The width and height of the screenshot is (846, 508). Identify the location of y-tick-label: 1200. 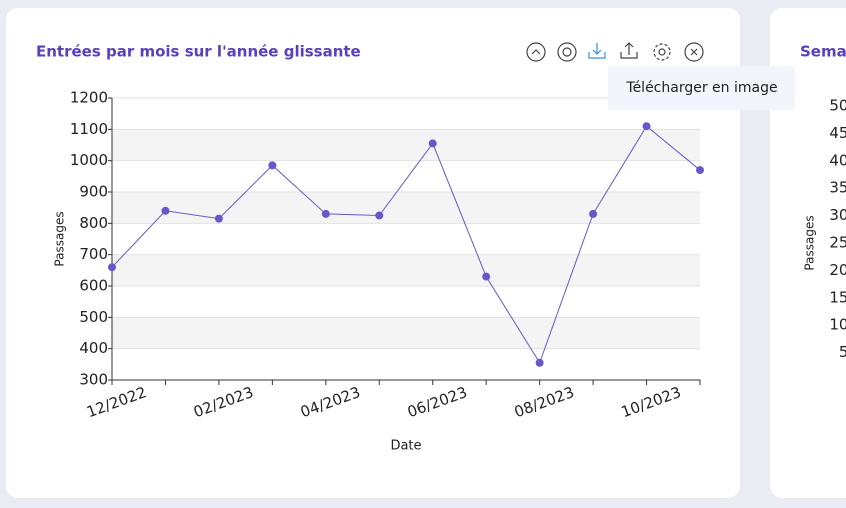
(89, 98).